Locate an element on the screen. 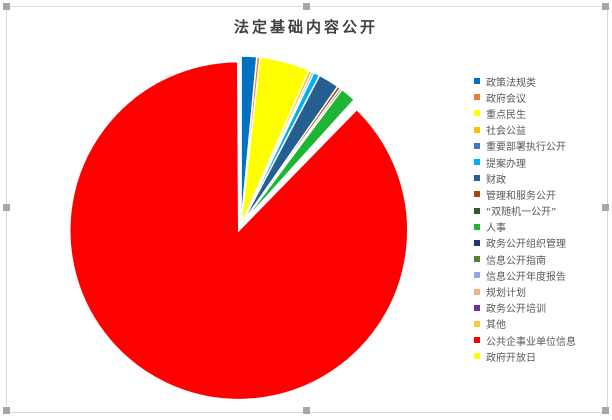 This screenshot has width=612, height=420. legend-item: 规划计划 is located at coordinates (525, 291).